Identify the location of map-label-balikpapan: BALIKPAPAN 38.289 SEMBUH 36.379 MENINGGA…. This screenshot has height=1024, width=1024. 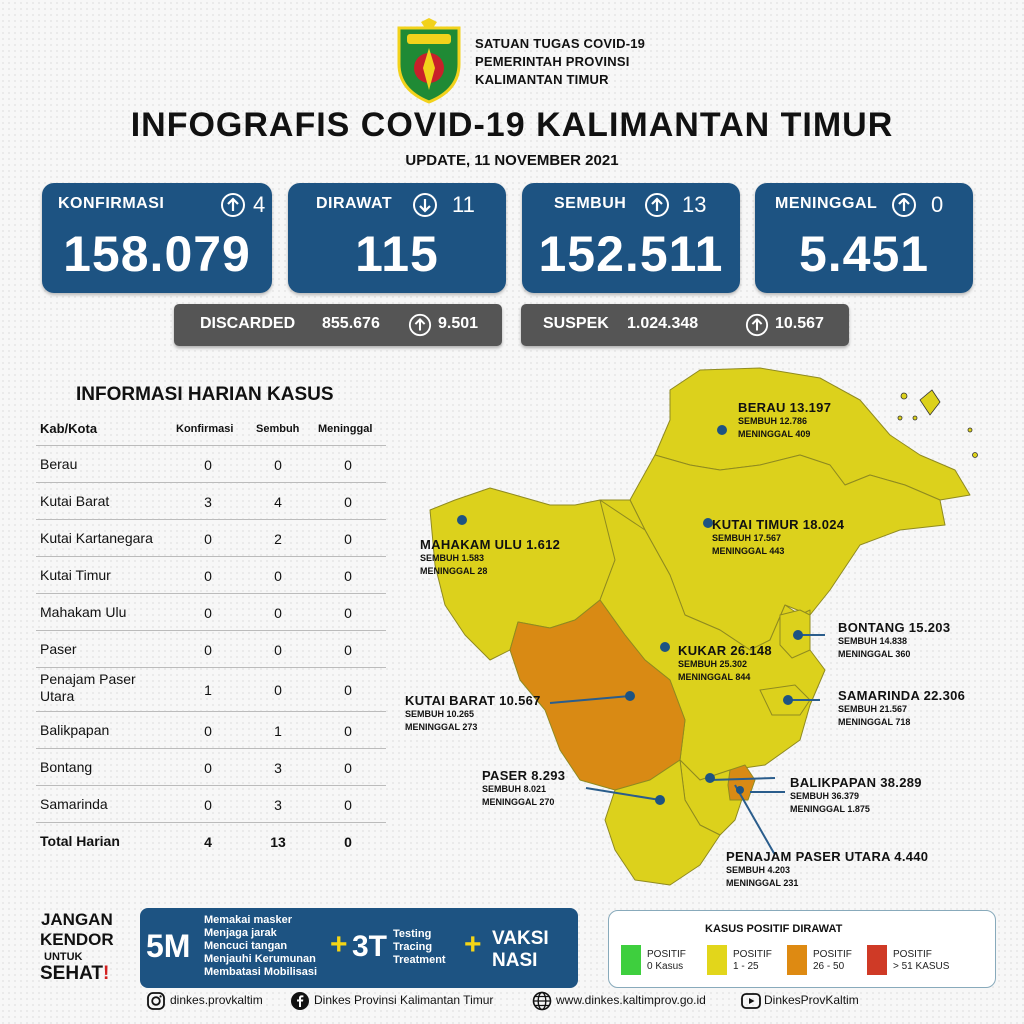
(856, 794).